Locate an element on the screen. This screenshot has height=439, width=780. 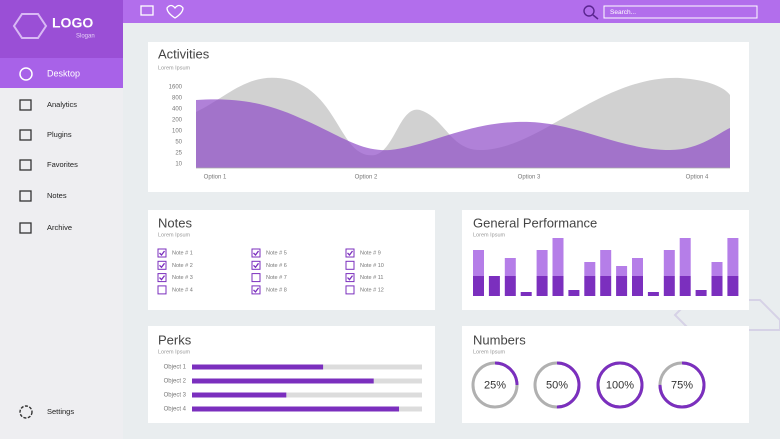
menu-item: Archive is located at coordinates (59, 227).